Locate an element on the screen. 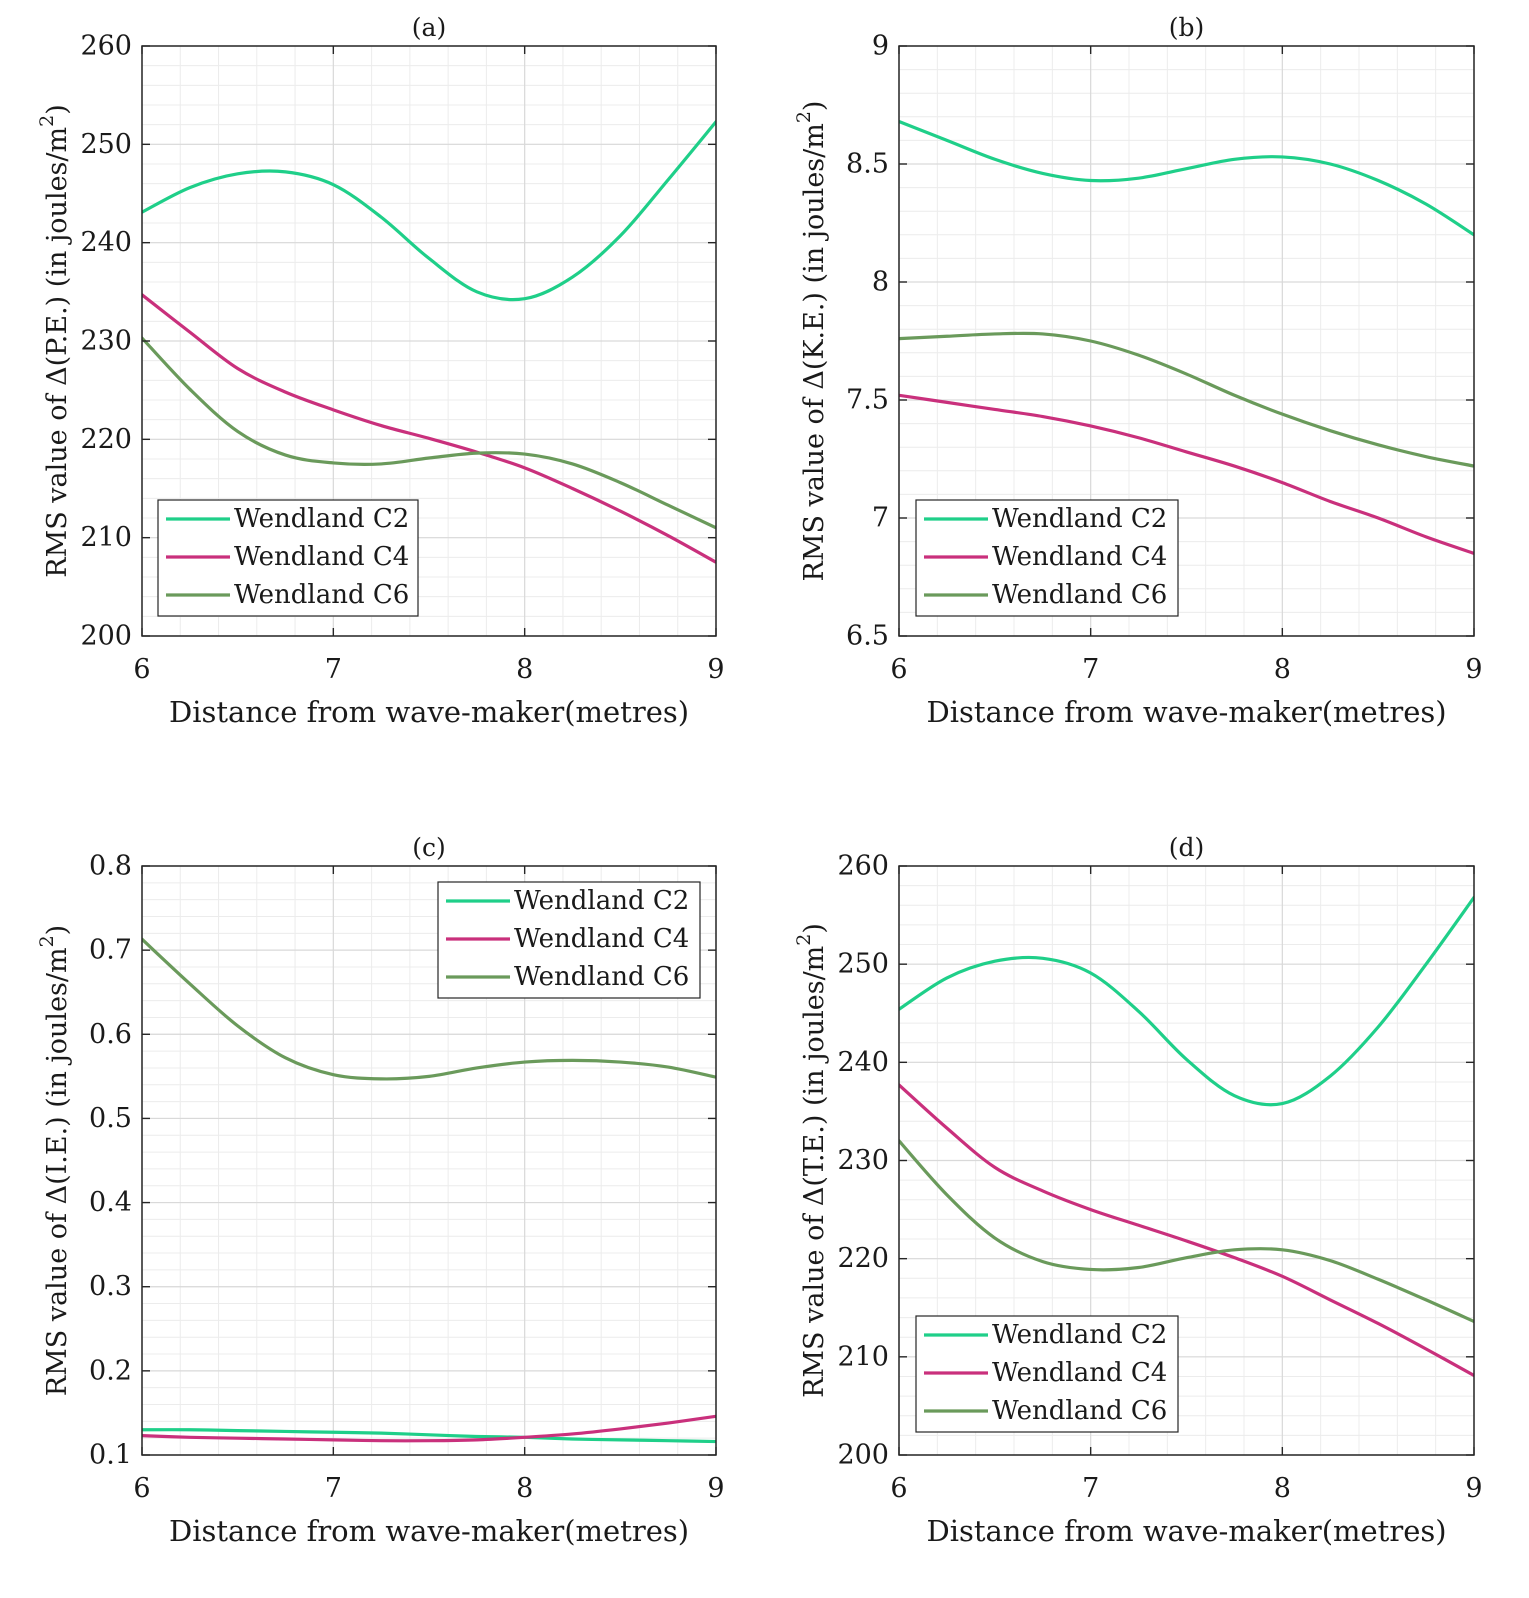 The width and height of the screenshot is (1529, 1598). panel-2-xlabel: Distance from wave-maker(metres) is located at coordinates (429, 1531).